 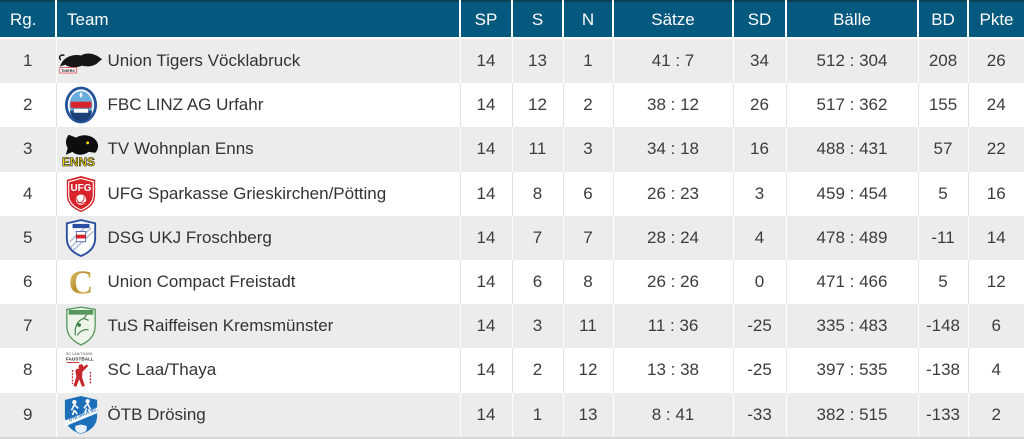 I want to click on bd-cell: 208, so click(x=942, y=61).